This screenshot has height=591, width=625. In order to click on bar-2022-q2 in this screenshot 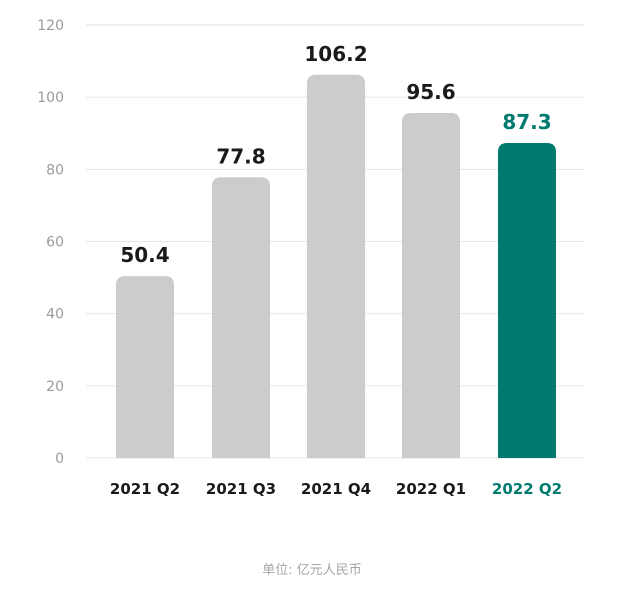, I will do `click(527, 300)`.